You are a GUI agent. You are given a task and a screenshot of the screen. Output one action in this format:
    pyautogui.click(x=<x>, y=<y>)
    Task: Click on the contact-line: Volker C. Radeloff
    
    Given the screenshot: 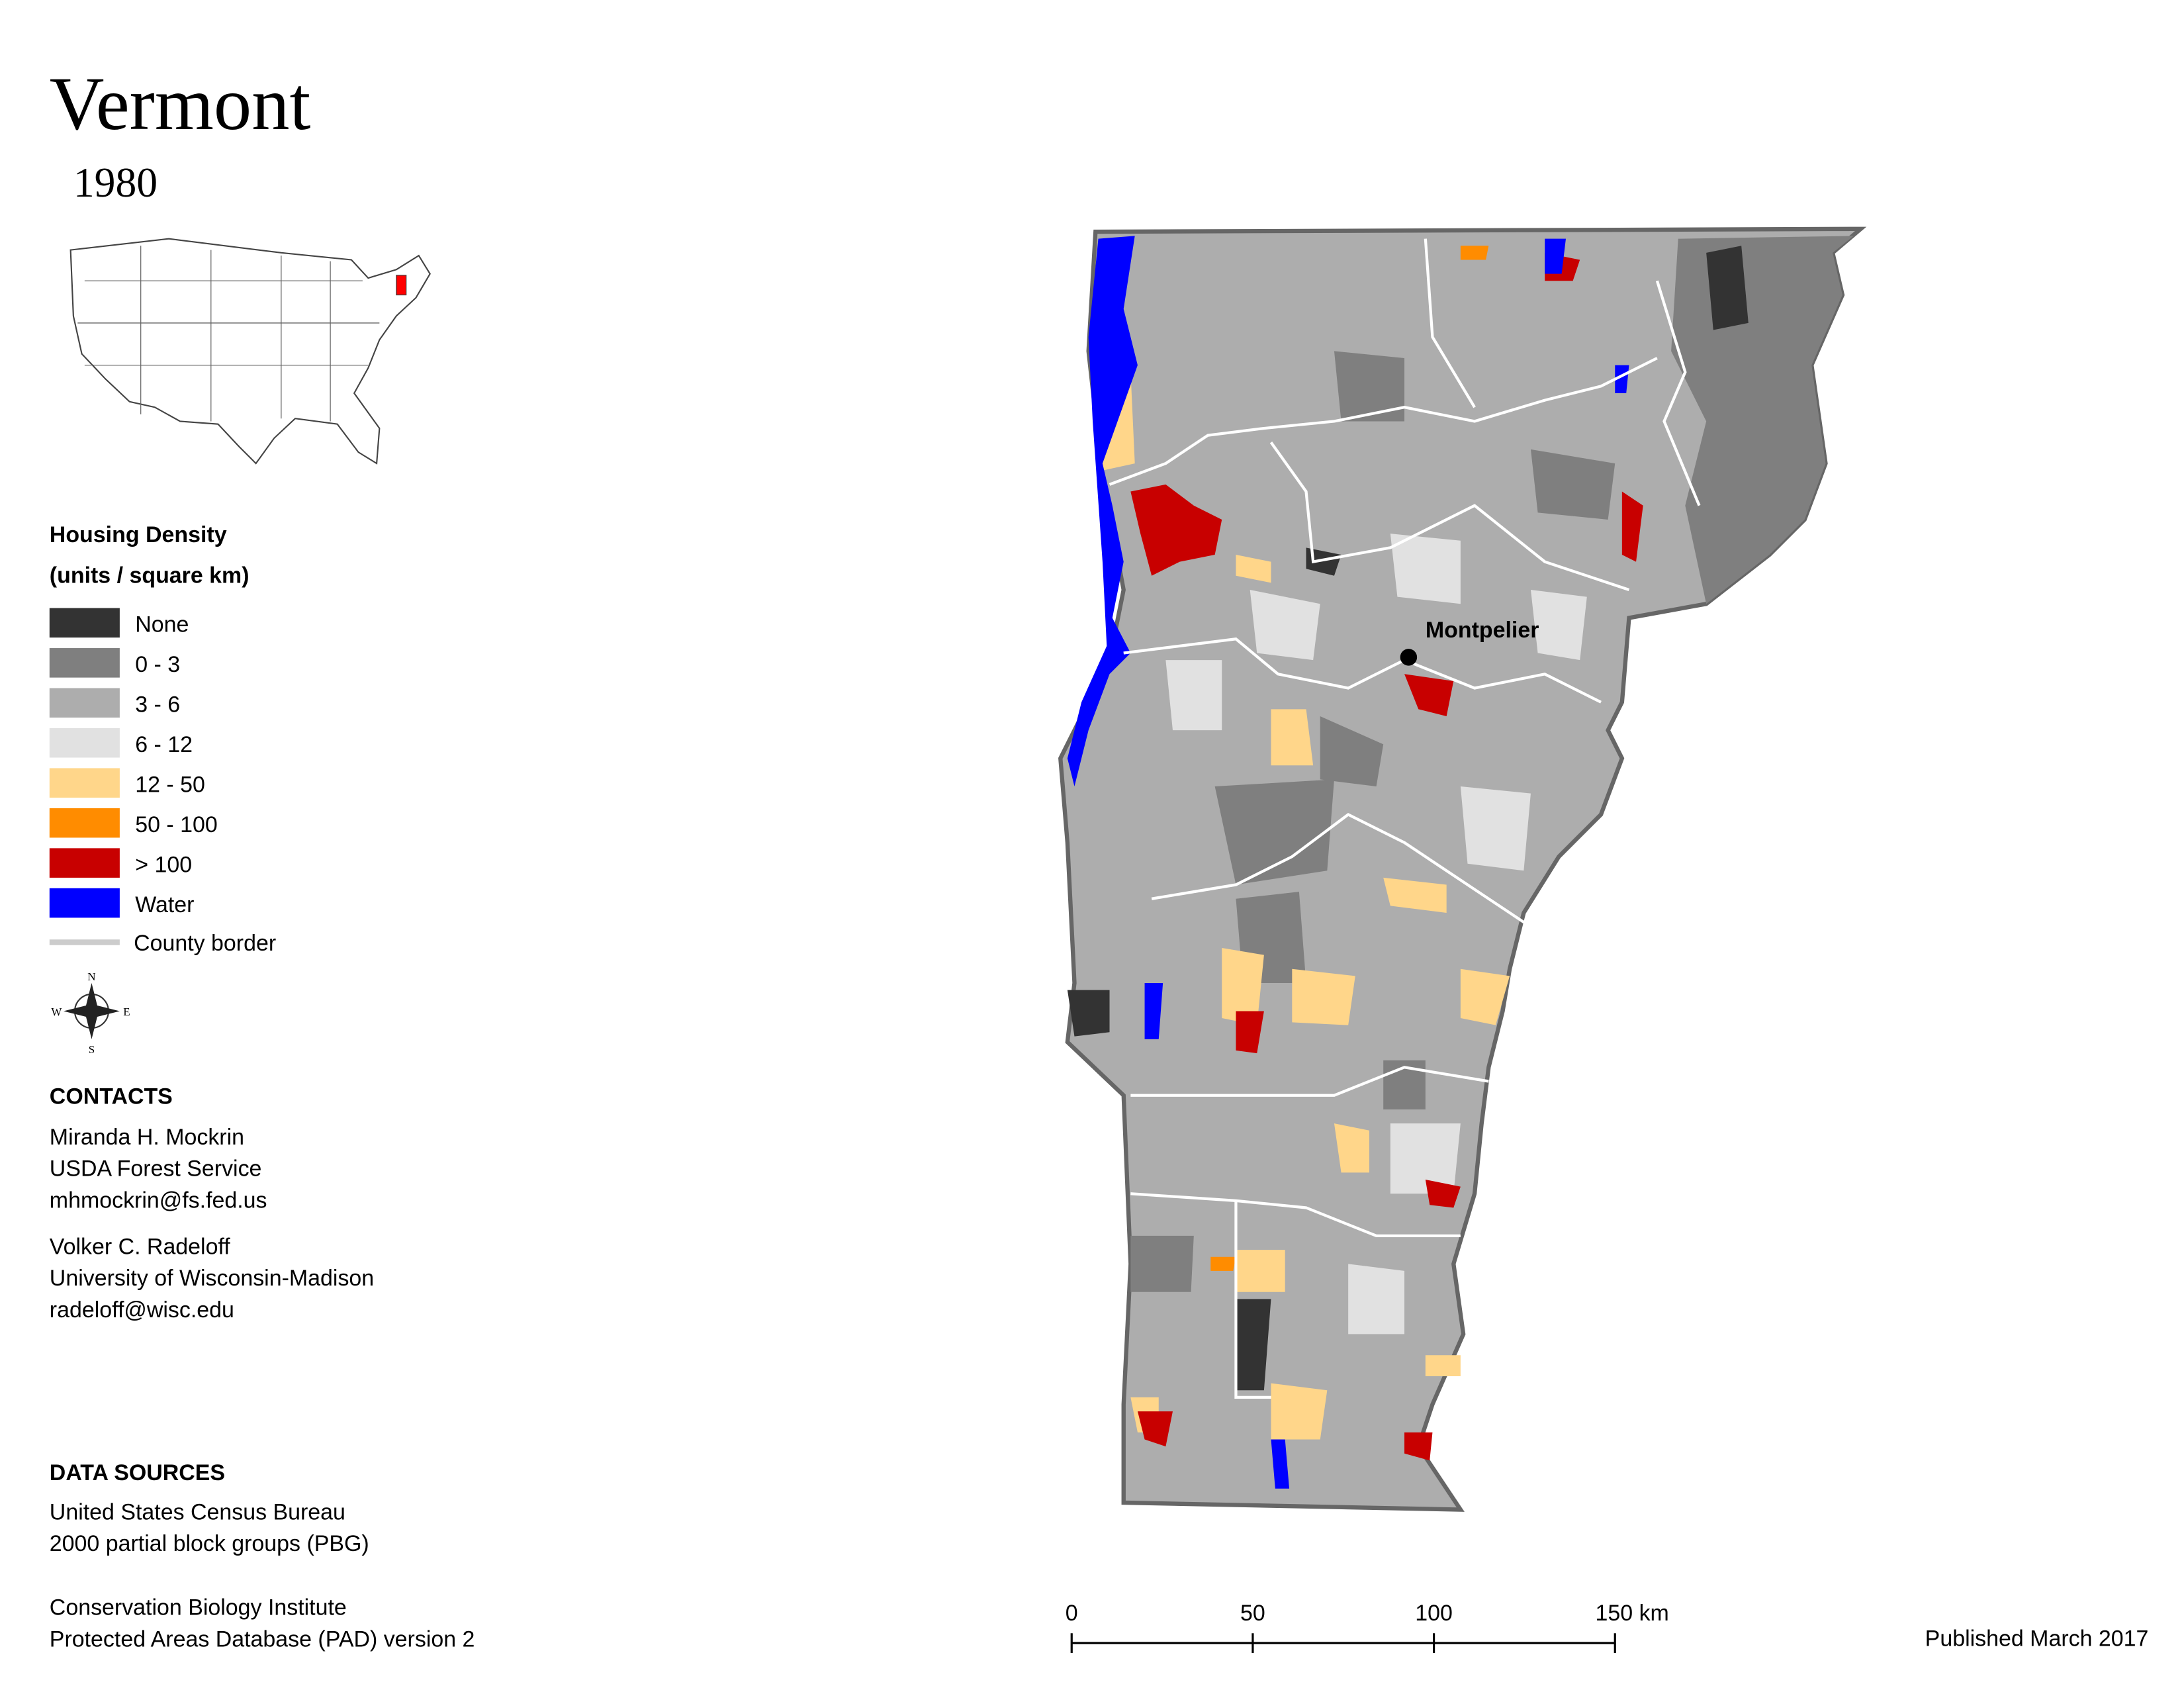 What is the action you would take?
    pyautogui.click(x=140, y=1246)
    